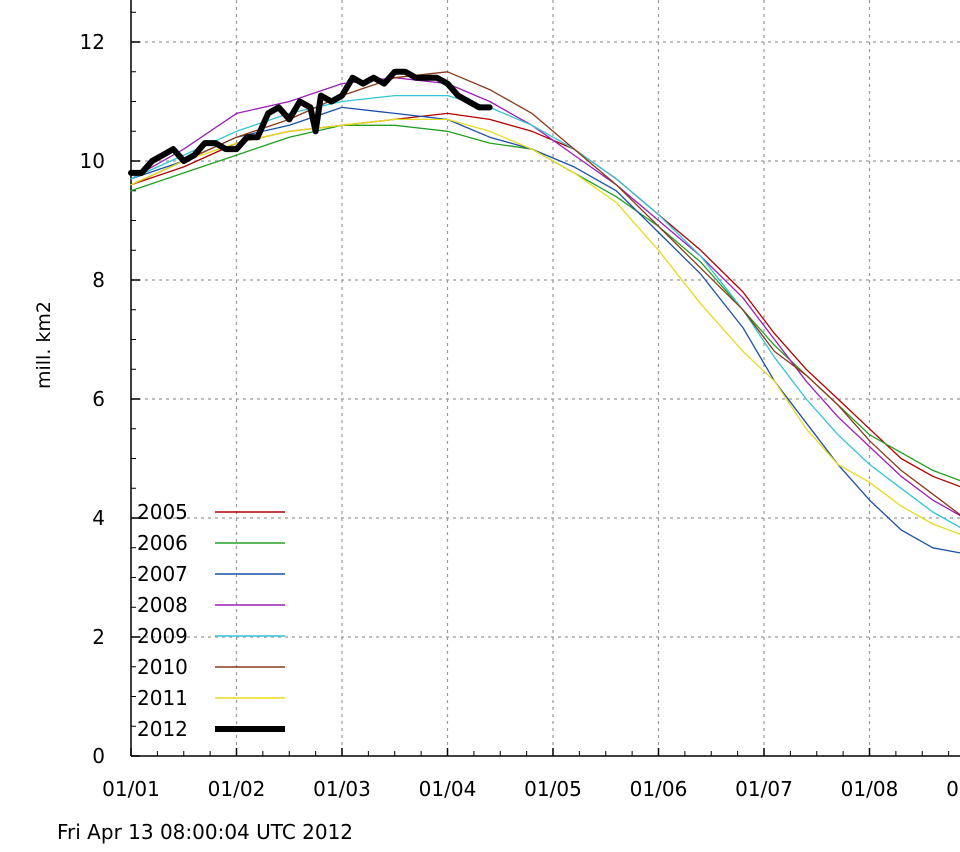 The height and width of the screenshot is (852, 960). What do you see at coordinates (953, 789) in the screenshot?
I see `x-tick-label: 01/09` at bounding box center [953, 789].